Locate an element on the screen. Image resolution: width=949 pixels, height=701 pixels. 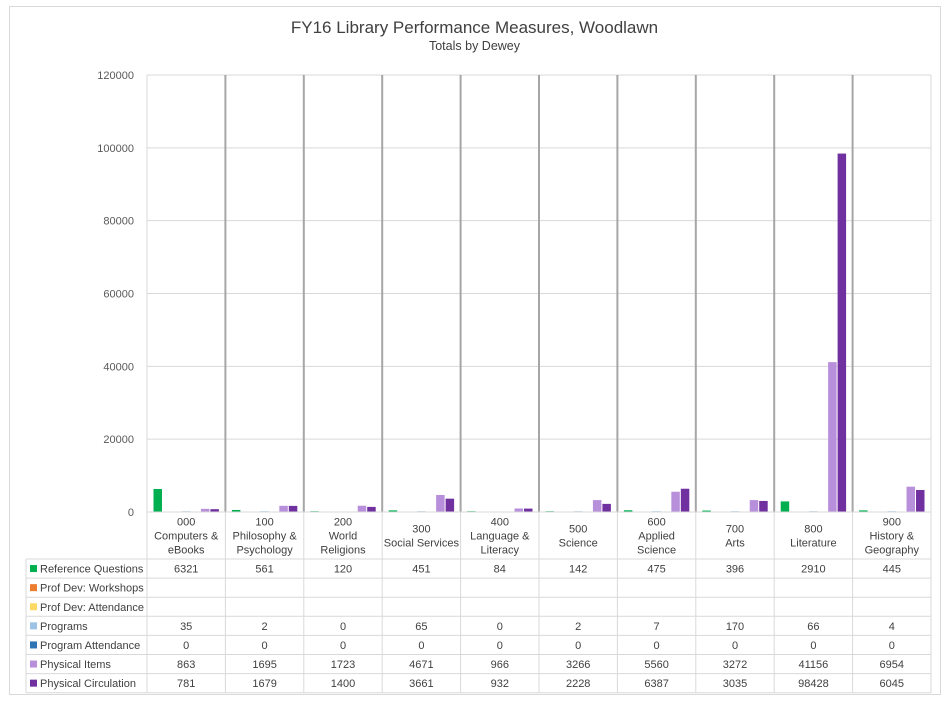
y-tick-label: 40000 is located at coordinates (118, 367).